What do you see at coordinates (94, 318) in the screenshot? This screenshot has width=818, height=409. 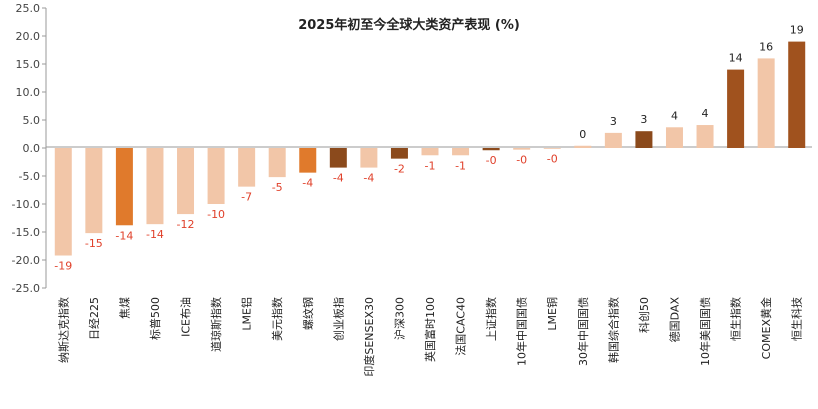 I see `x-category-label: 日经225` at bounding box center [94, 318].